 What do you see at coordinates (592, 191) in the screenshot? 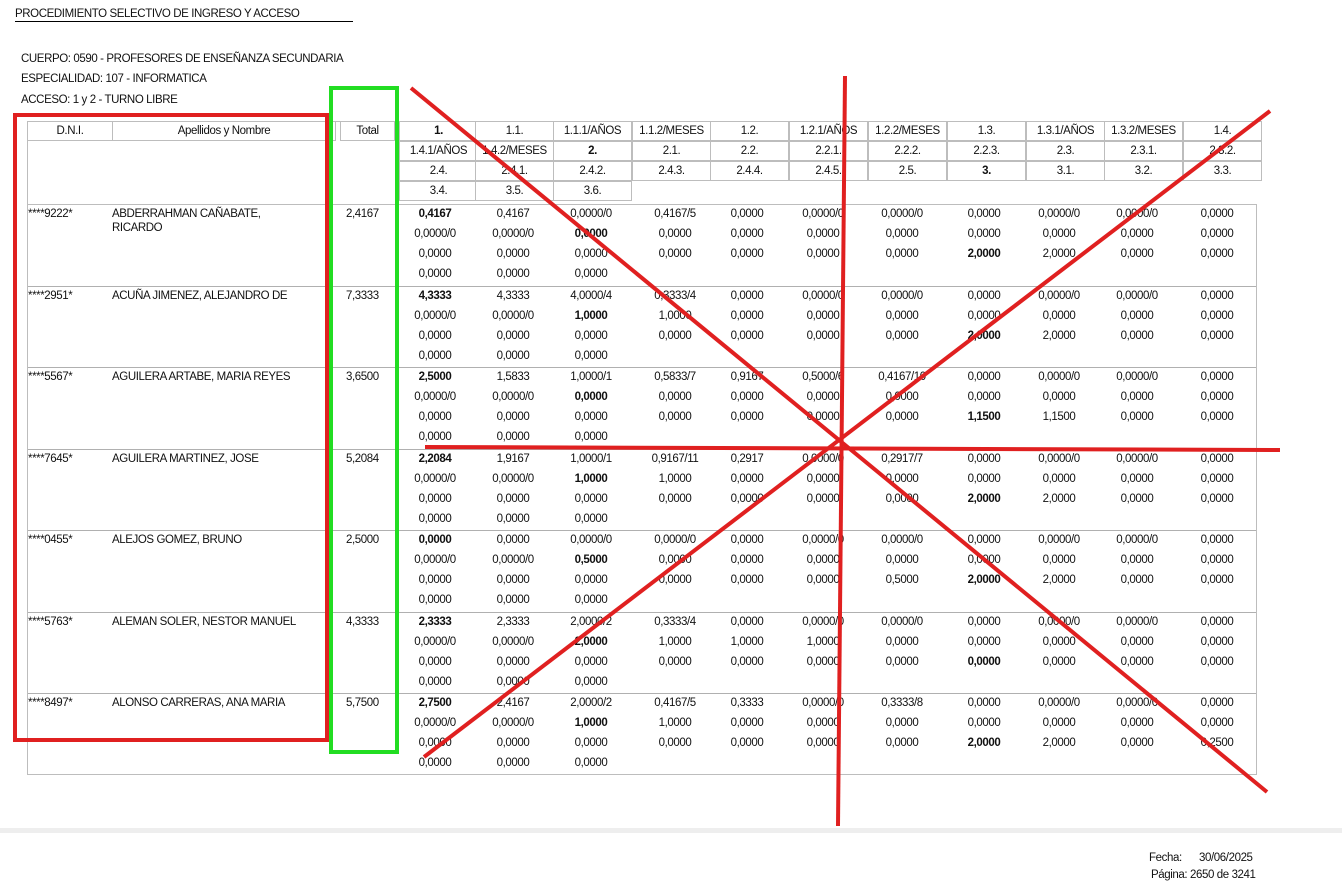
I see `score-header-cell: 3.6.` at bounding box center [592, 191].